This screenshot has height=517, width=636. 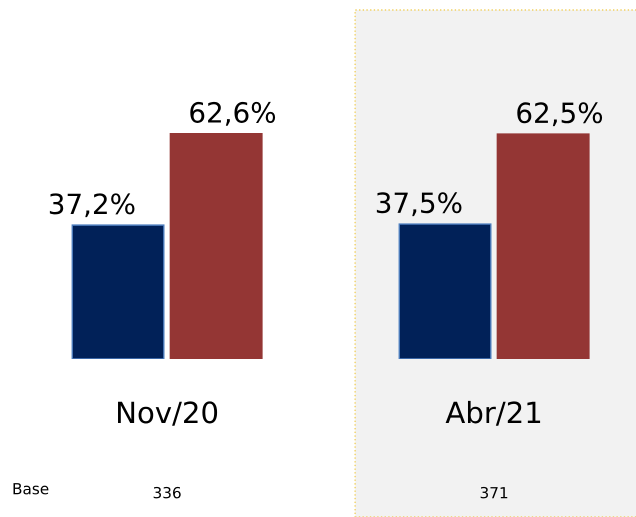 I want to click on text: 371, so click(x=494, y=492).